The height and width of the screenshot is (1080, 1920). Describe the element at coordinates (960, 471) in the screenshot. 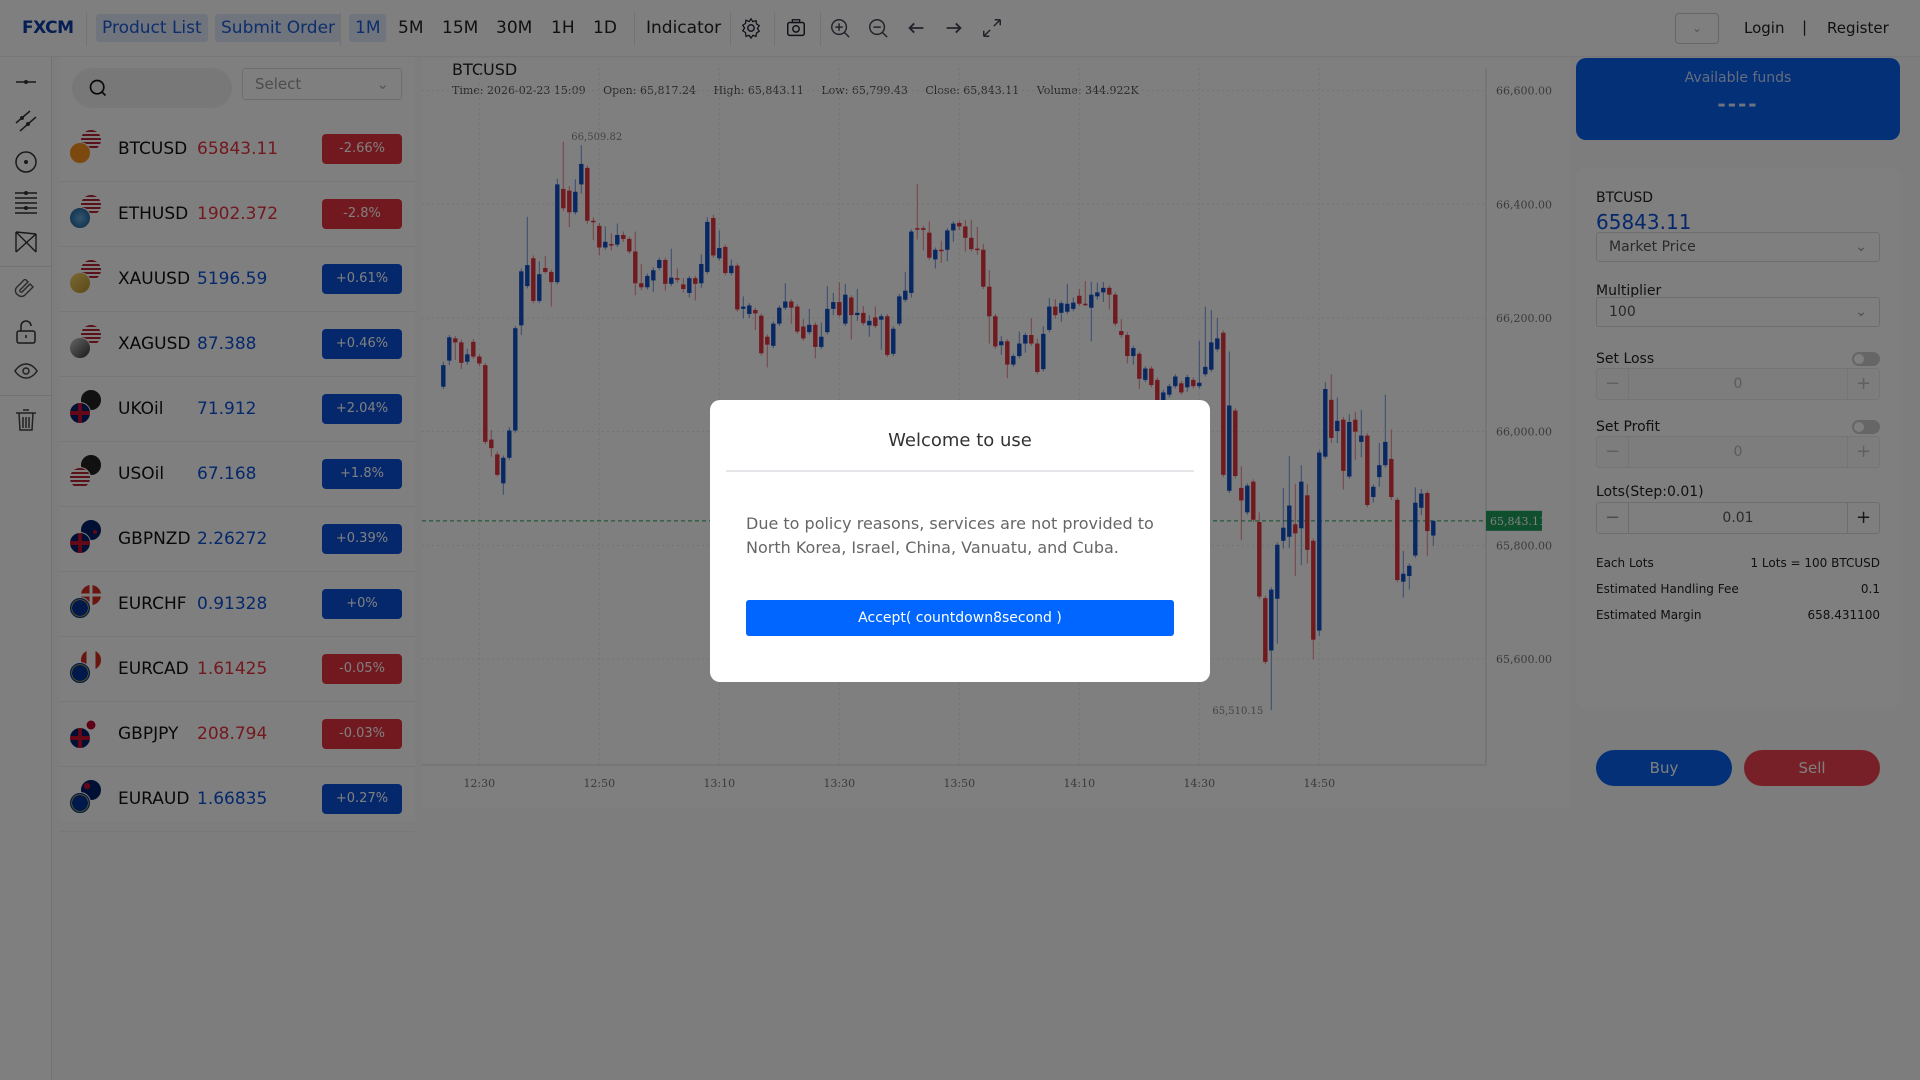

I see `divider` at that location.